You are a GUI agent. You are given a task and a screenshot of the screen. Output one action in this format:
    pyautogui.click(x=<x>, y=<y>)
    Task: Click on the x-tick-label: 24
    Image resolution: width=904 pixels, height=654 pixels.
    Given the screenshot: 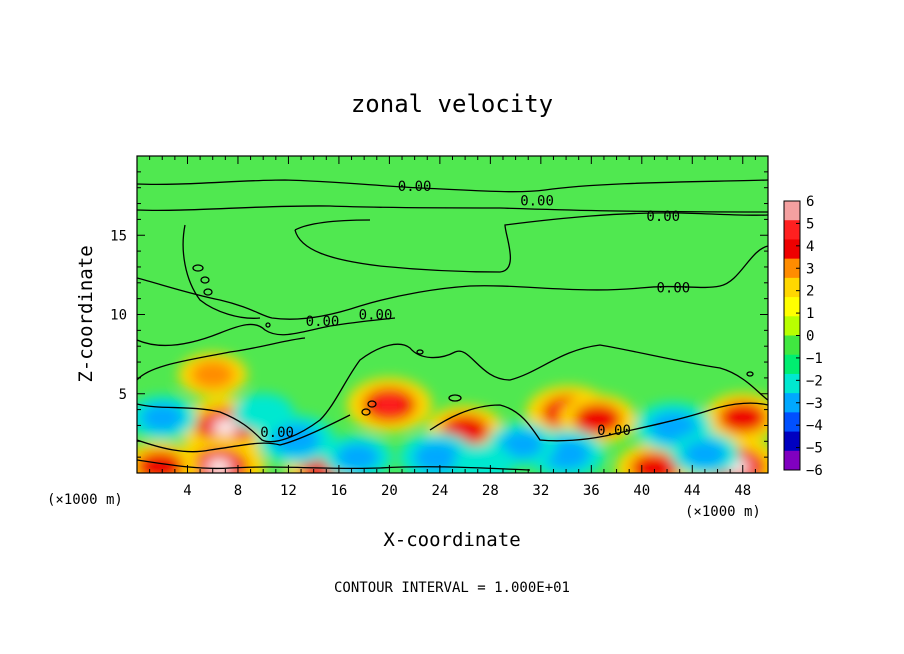 What is the action you would take?
    pyautogui.click(x=439, y=491)
    